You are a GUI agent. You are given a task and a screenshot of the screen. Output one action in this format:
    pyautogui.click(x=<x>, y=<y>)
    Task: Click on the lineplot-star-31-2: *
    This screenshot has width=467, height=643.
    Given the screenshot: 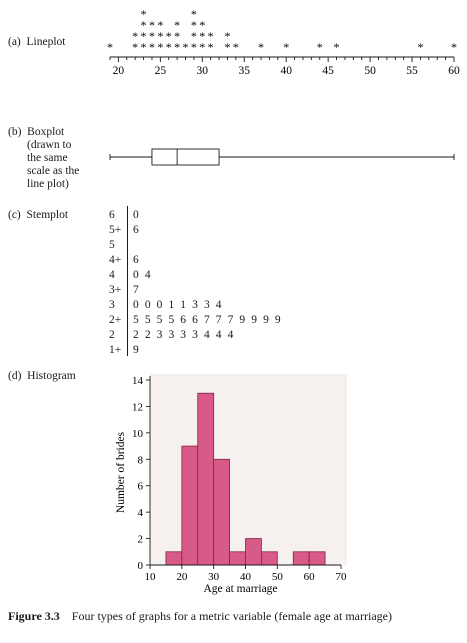 What is the action you would take?
    pyautogui.click(x=211, y=36)
    